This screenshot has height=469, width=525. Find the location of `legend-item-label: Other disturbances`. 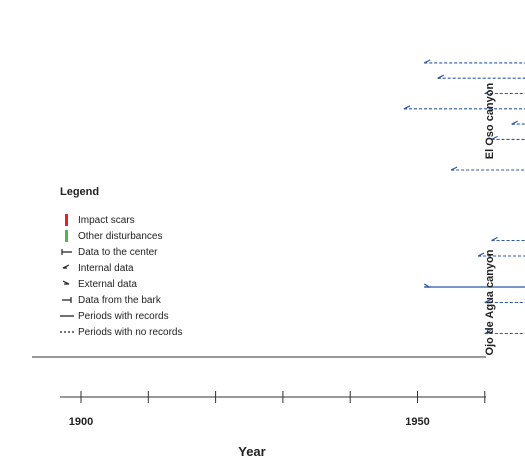

legend-item-label: Other disturbances is located at coordinates (120, 236).